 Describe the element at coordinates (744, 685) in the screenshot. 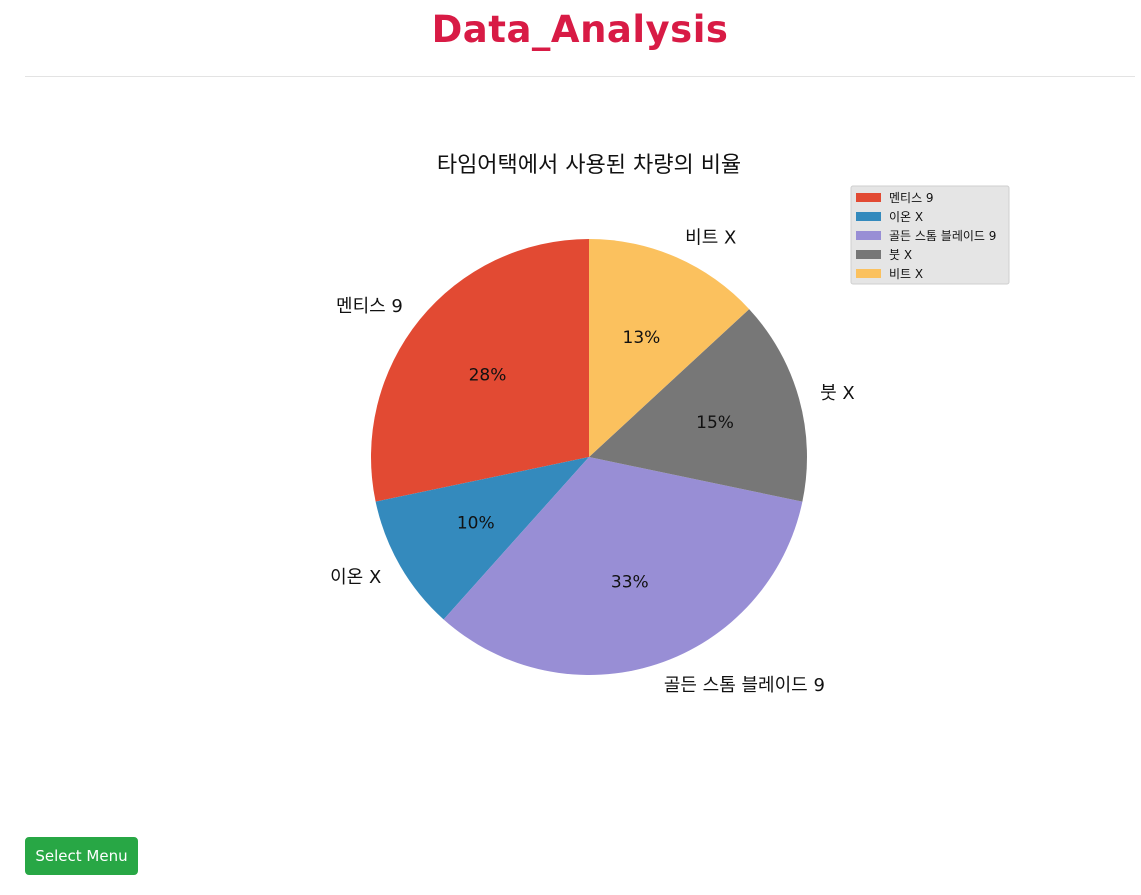

I see `pie-category-label: 골든 스톰 블레이드 9` at that location.